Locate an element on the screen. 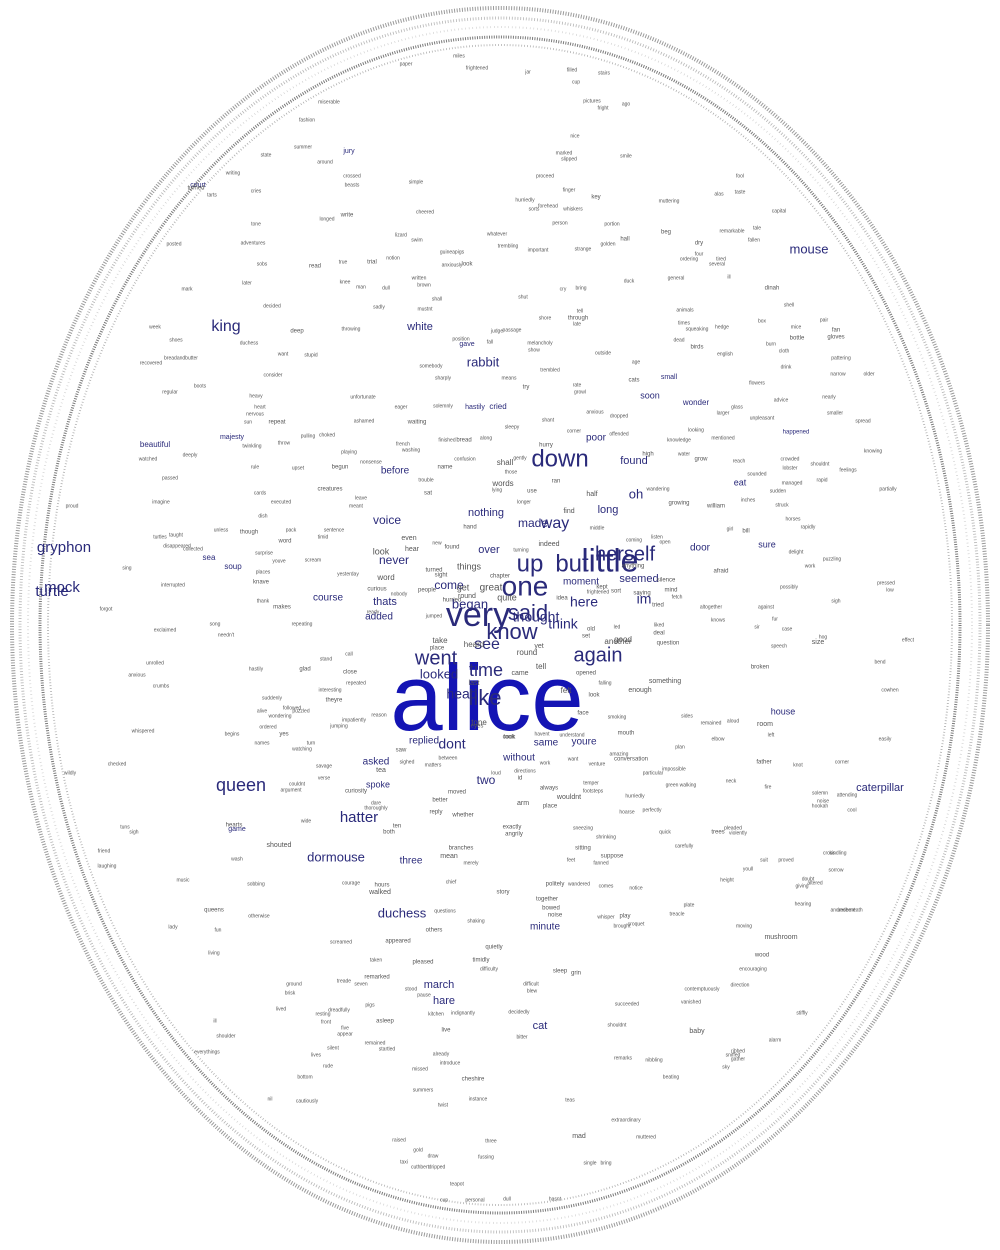 This screenshot has height=1250, width=1000. word-unrolled: unrolled is located at coordinates (155, 663).